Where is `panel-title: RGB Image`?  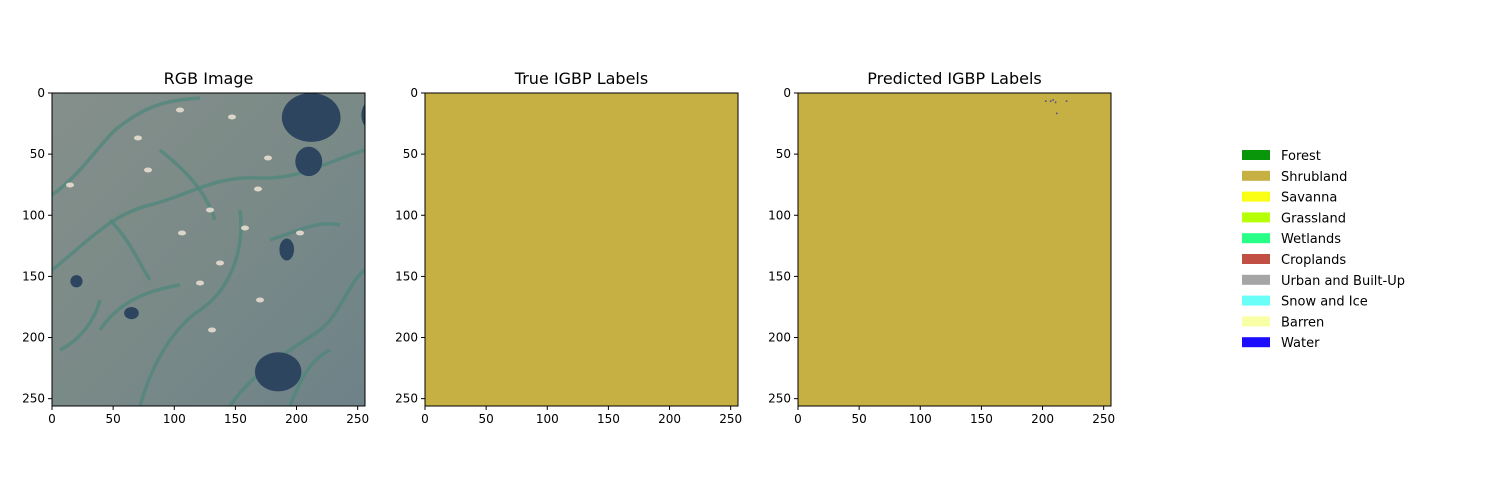
panel-title: RGB Image is located at coordinates (209, 78).